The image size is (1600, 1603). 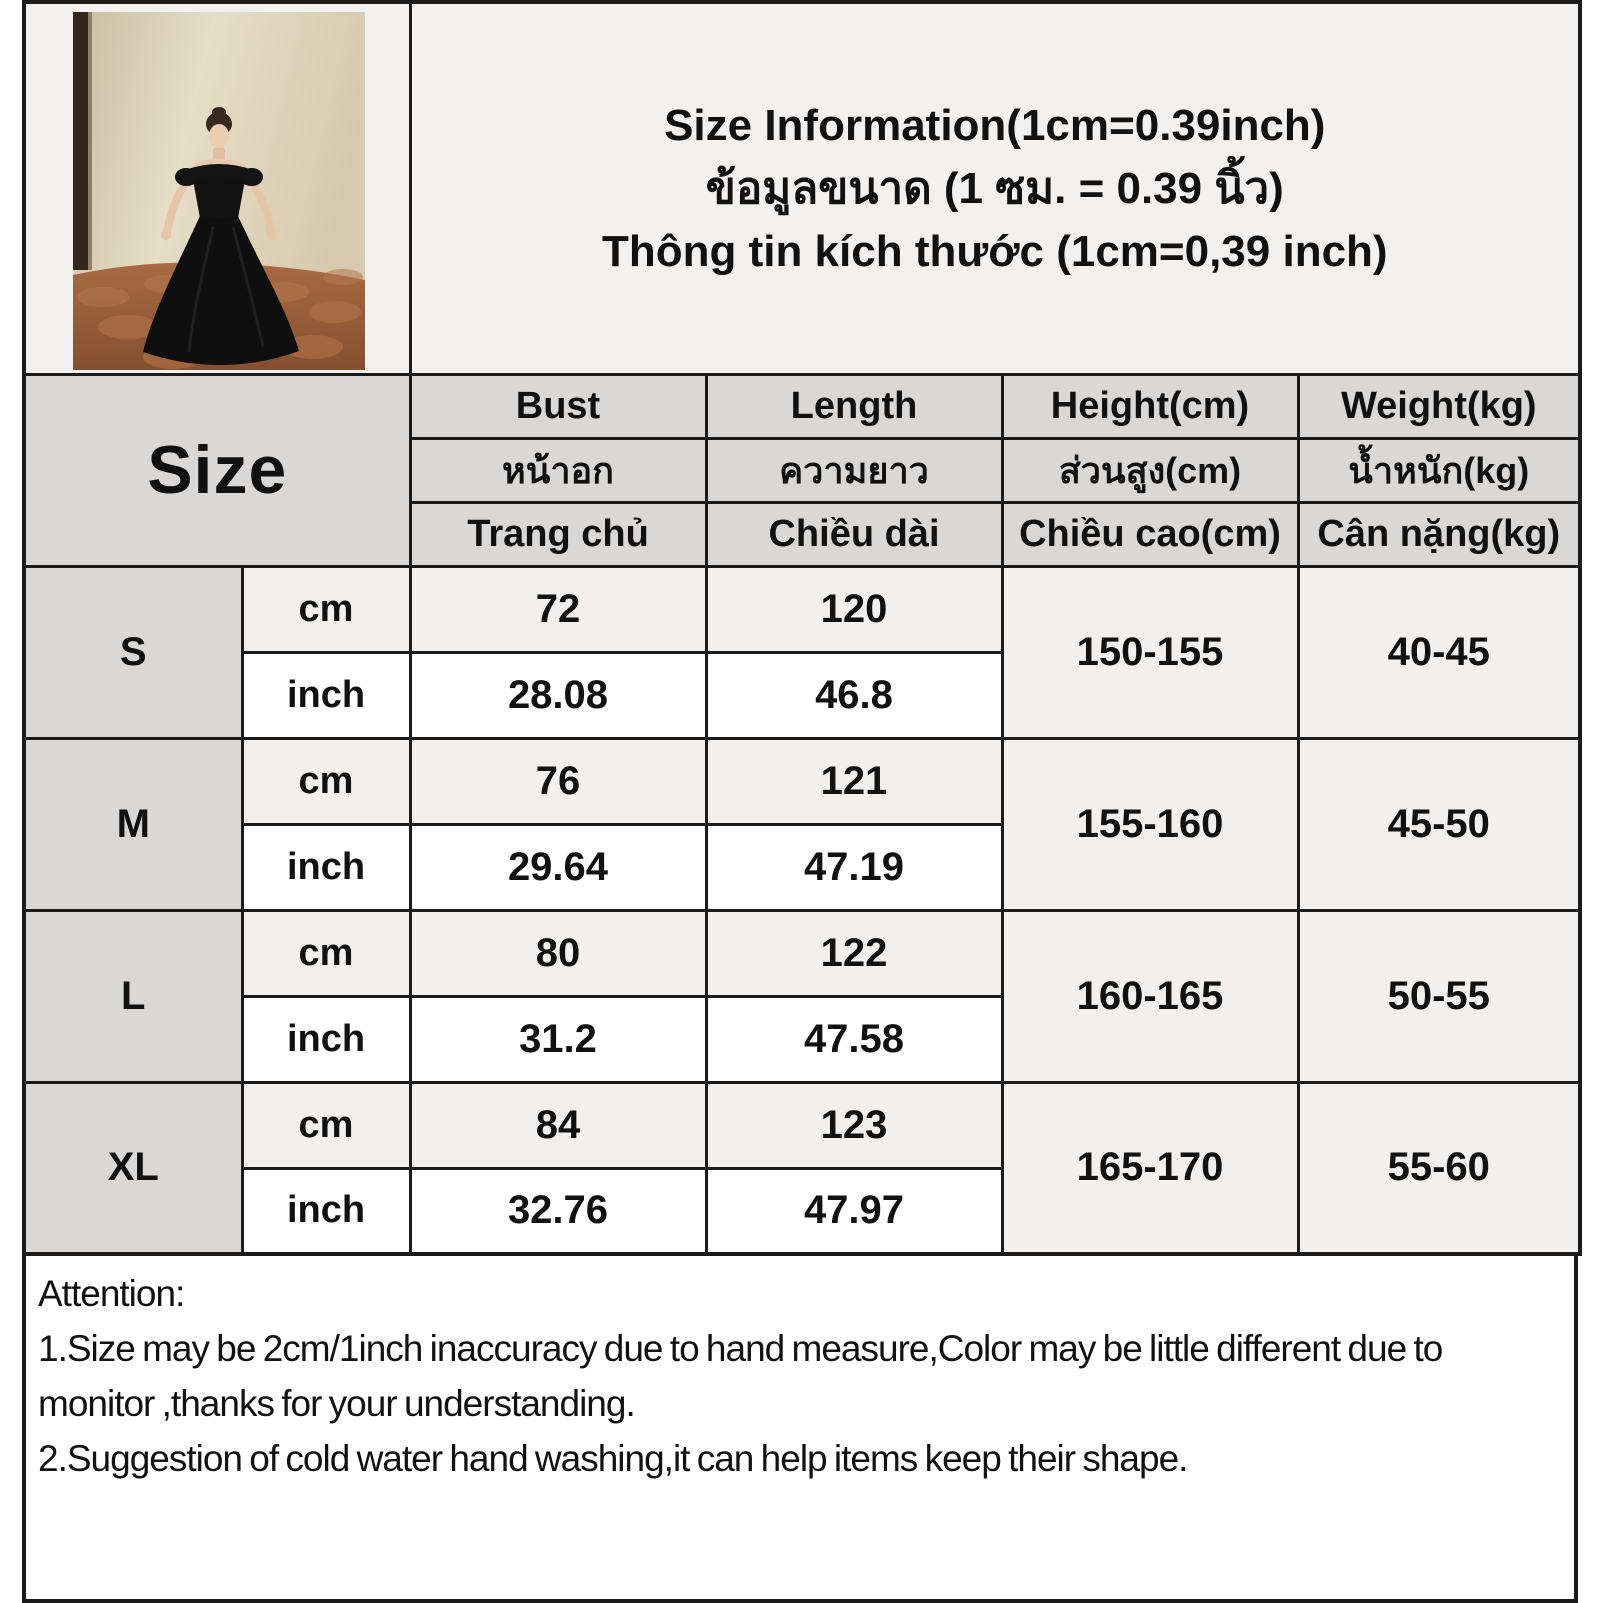 What do you see at coordinates (1150, 406) in the screenshot?
I see `col-header-height-en: Height(cm)` at bounding box center [1150, 406].